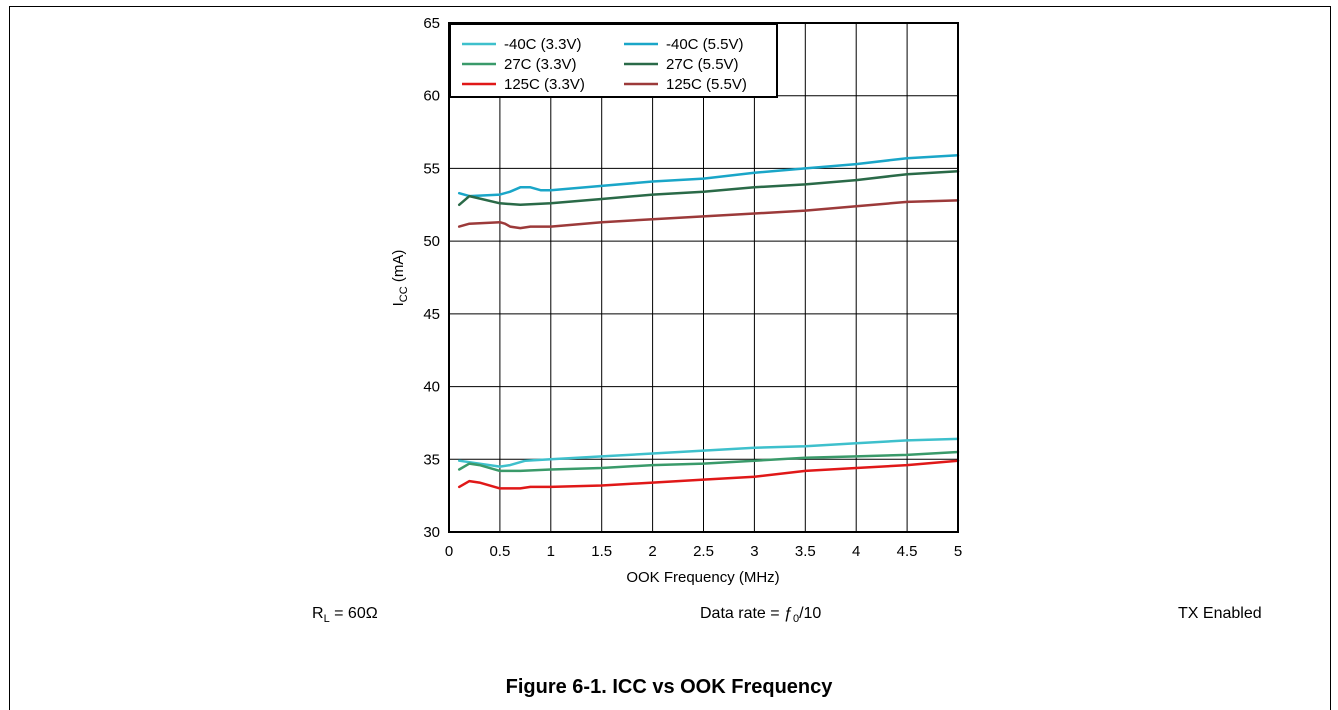  Describe the element at coordinates (544, 84) in the screenshot. I see `legend-label: 125C (3.3V)` at that location.